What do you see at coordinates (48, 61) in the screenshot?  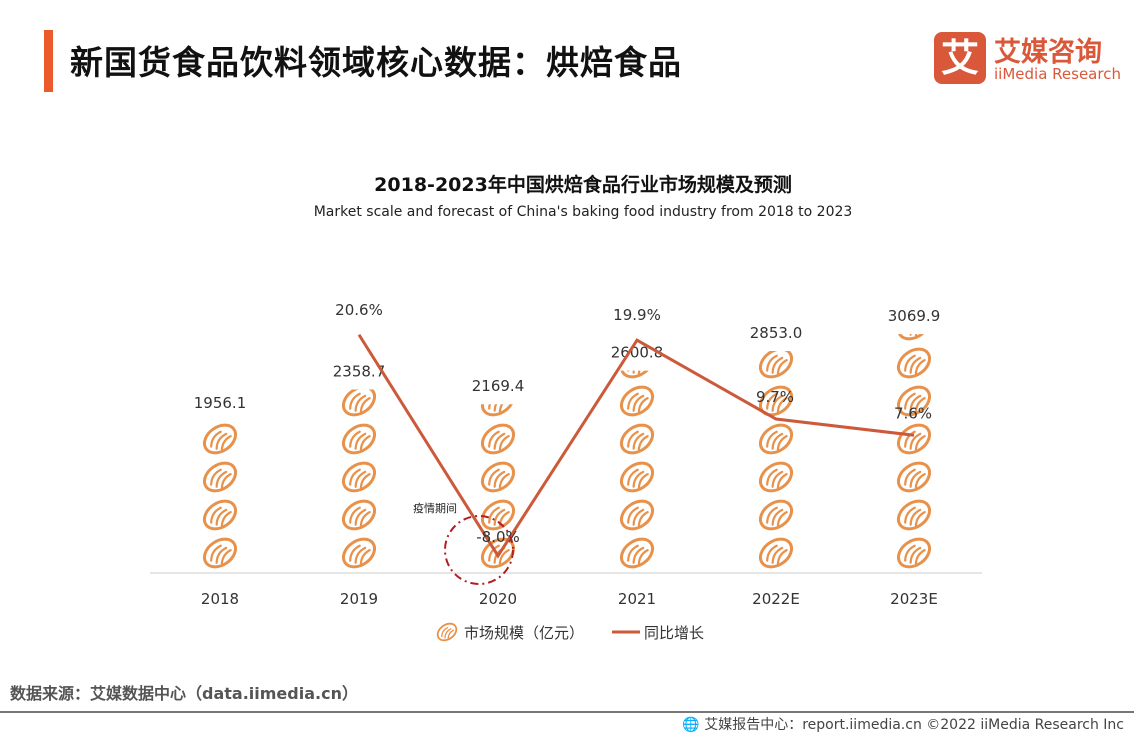 I see `title-accent-bar` at bounding box center [48, 61].